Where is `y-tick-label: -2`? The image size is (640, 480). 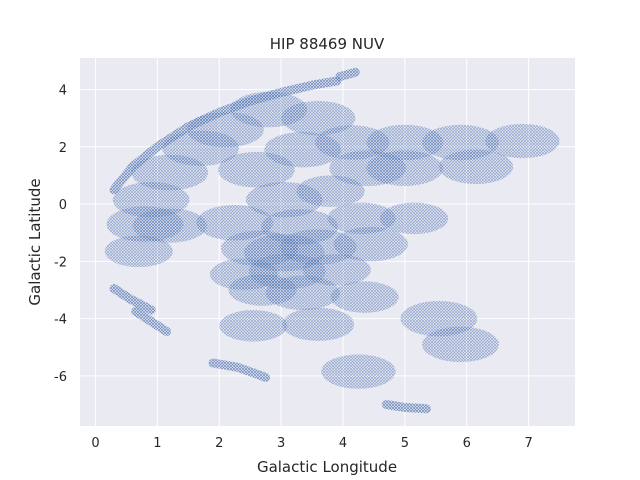 y-tick-label: -2 is located at coordinates (60, 262).